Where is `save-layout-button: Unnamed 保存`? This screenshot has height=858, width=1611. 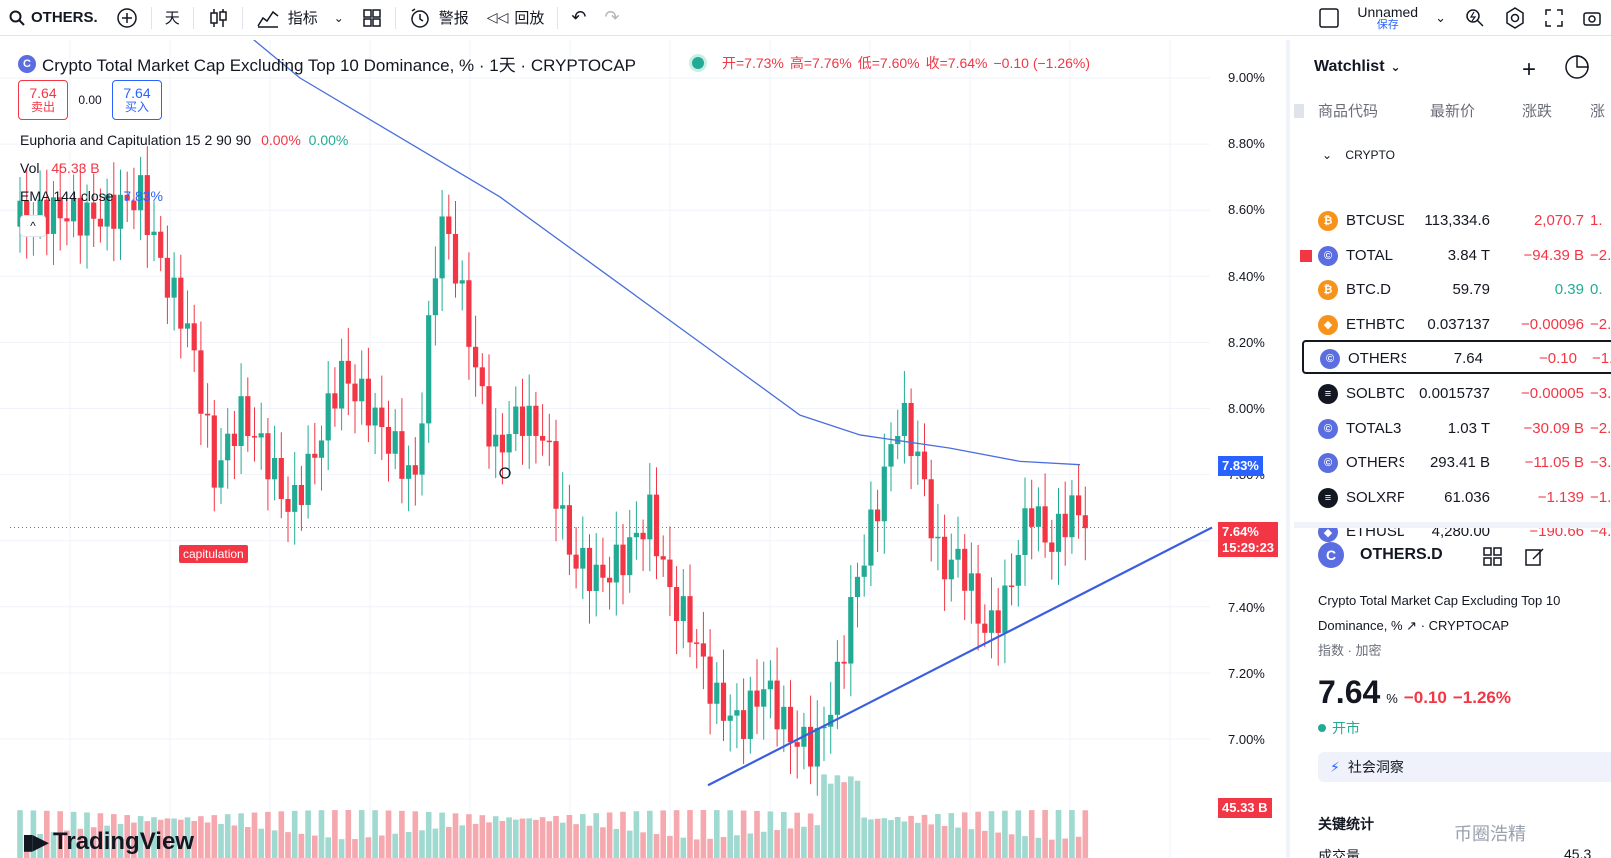
save-layout-button: Unnamed 保存 is located at coordinates (1387, 18).